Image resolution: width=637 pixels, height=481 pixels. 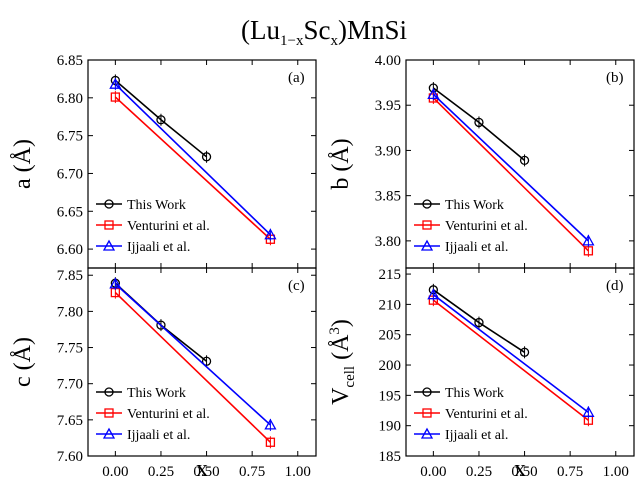 I want to click on y-tick-label: 6.70, so click(x=70, y=174).